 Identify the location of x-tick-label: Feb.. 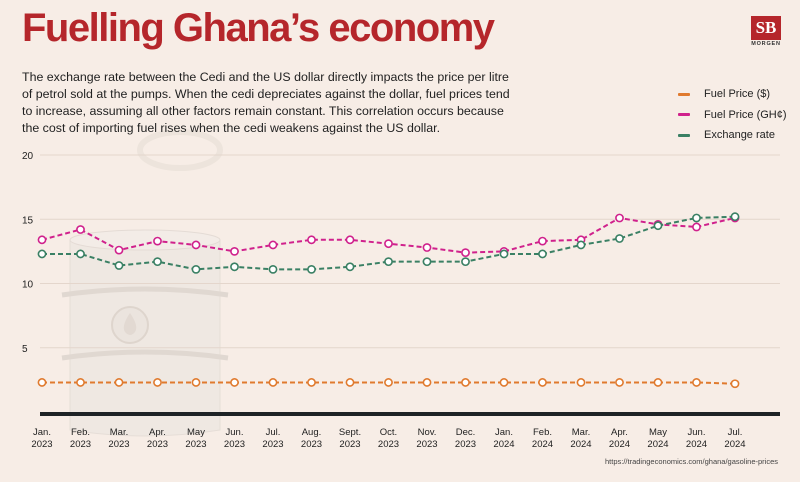
(542, 432).